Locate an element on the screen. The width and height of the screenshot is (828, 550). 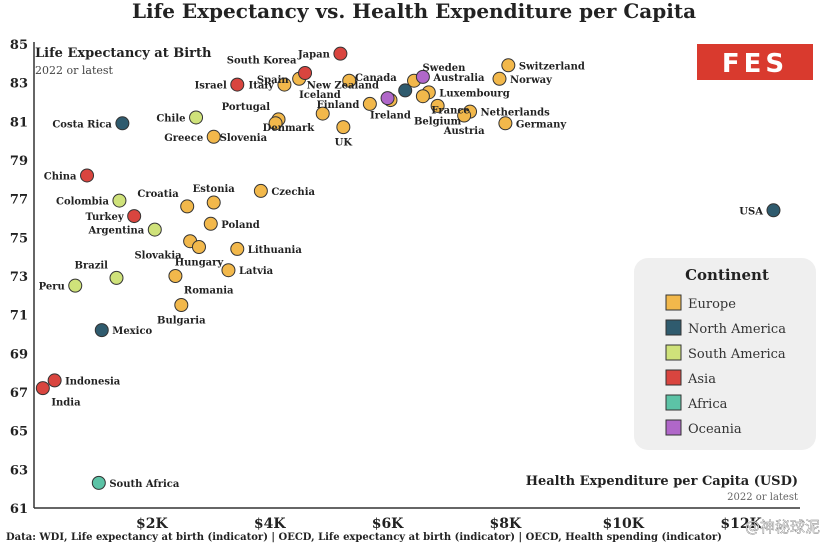
x-tick-label: $6K is located at coordinates (388, 524).